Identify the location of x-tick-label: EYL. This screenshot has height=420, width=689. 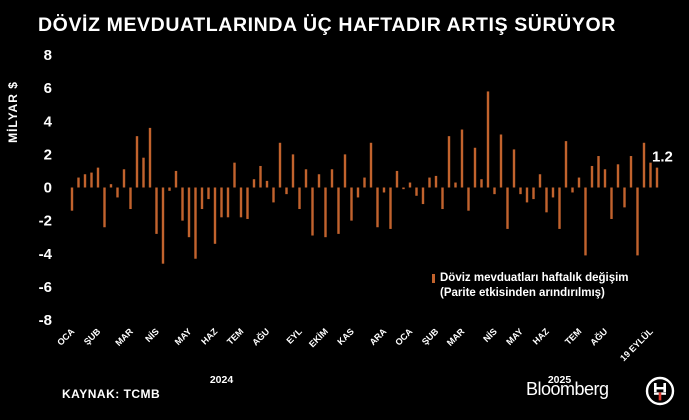
(294, 336).